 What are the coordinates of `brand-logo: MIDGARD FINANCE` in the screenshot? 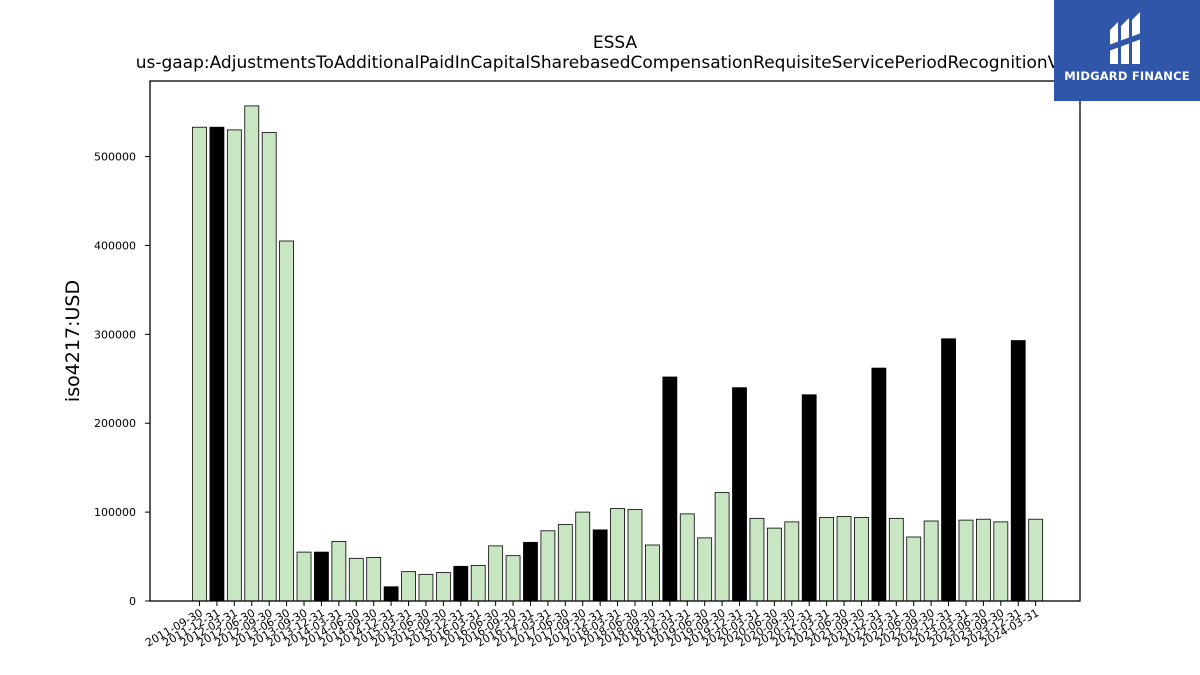 It's located at (1127, 50).